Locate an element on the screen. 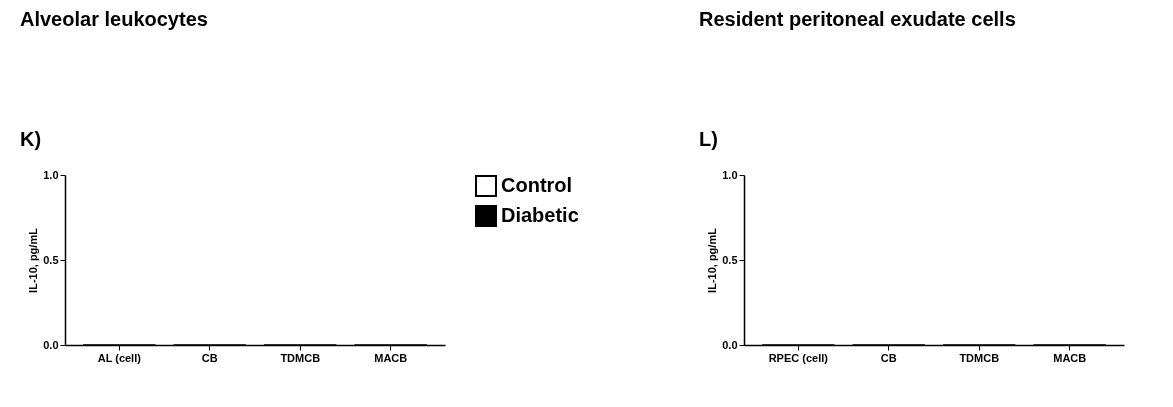  chart-title: Resident peritoneal exudate cells is located at coordinates (857, 19).